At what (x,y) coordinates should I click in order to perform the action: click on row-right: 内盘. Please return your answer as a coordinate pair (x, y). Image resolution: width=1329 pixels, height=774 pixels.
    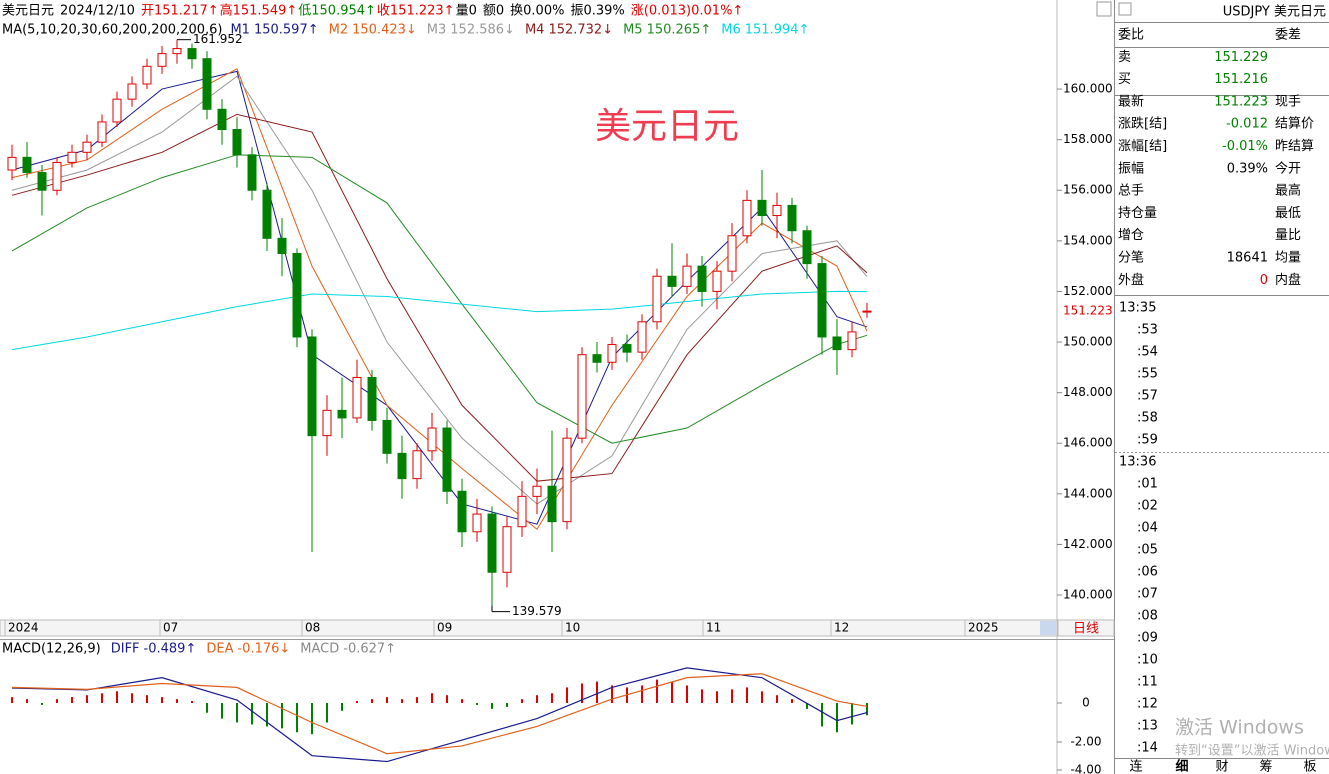
    Looking at the image, I should click on (1288, 280).